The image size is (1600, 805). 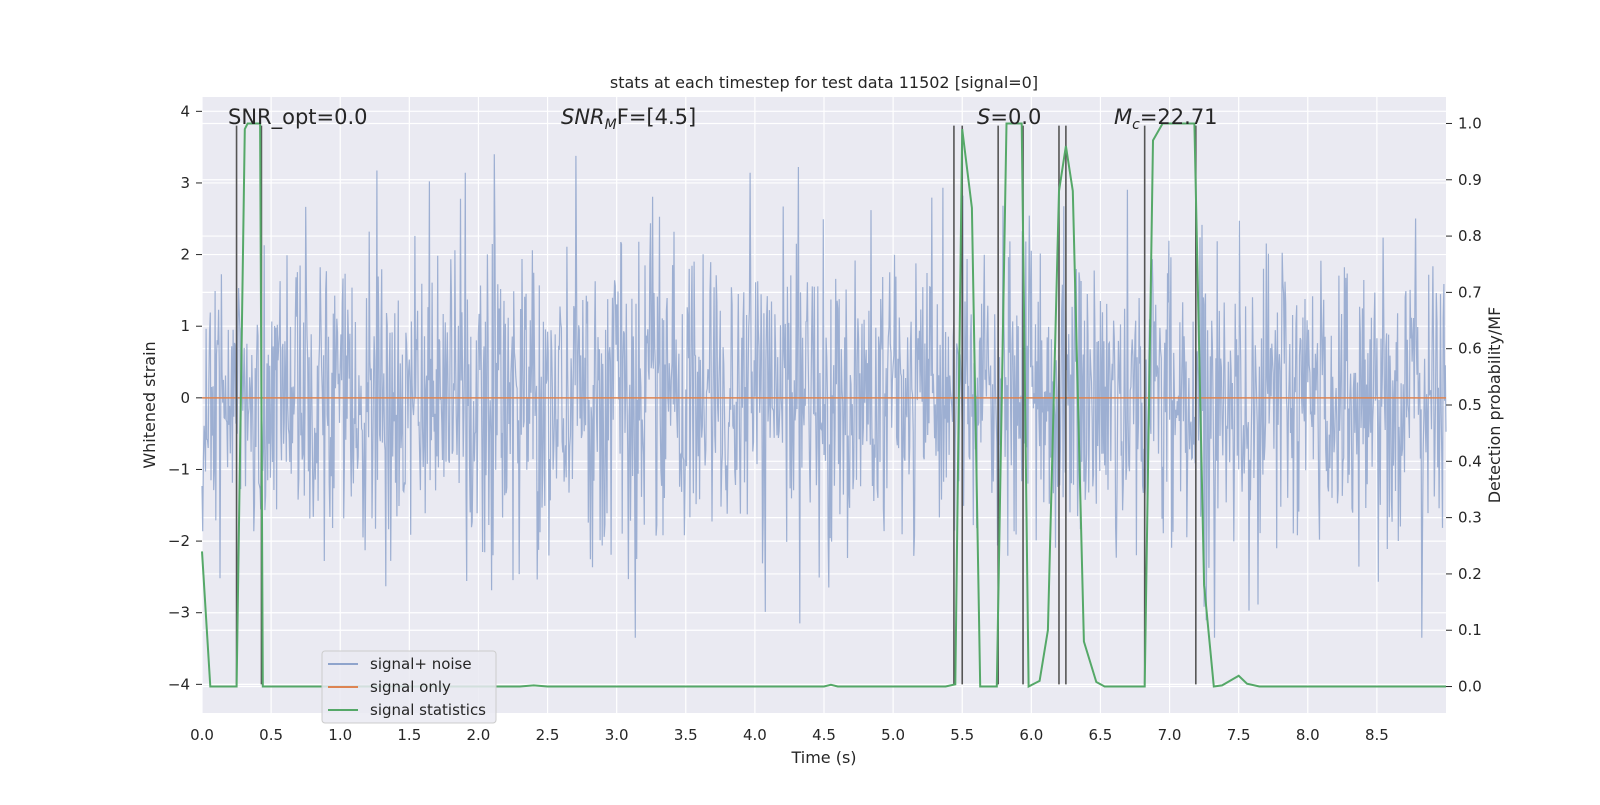 I want to click on legend-label-noise: signal+ noise, so click(x=421, y=664).